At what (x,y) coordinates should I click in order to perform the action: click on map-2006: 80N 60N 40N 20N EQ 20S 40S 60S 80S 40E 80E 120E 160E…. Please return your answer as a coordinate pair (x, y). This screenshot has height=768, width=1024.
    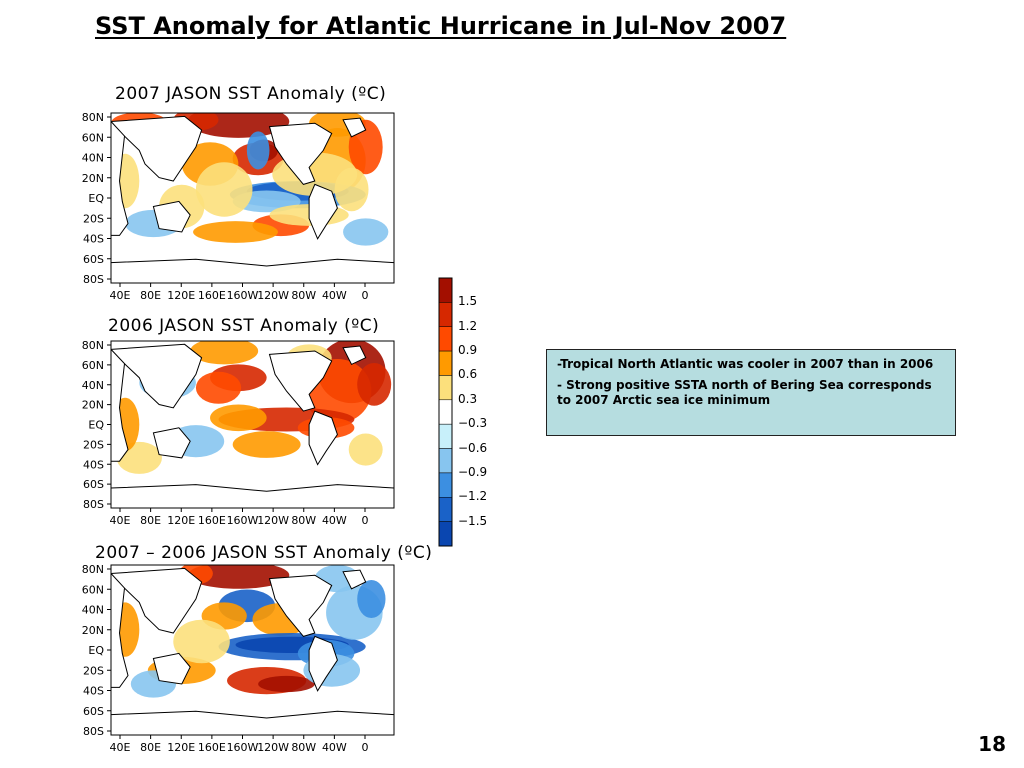
    Looking at the image, I should click on (238, 433).